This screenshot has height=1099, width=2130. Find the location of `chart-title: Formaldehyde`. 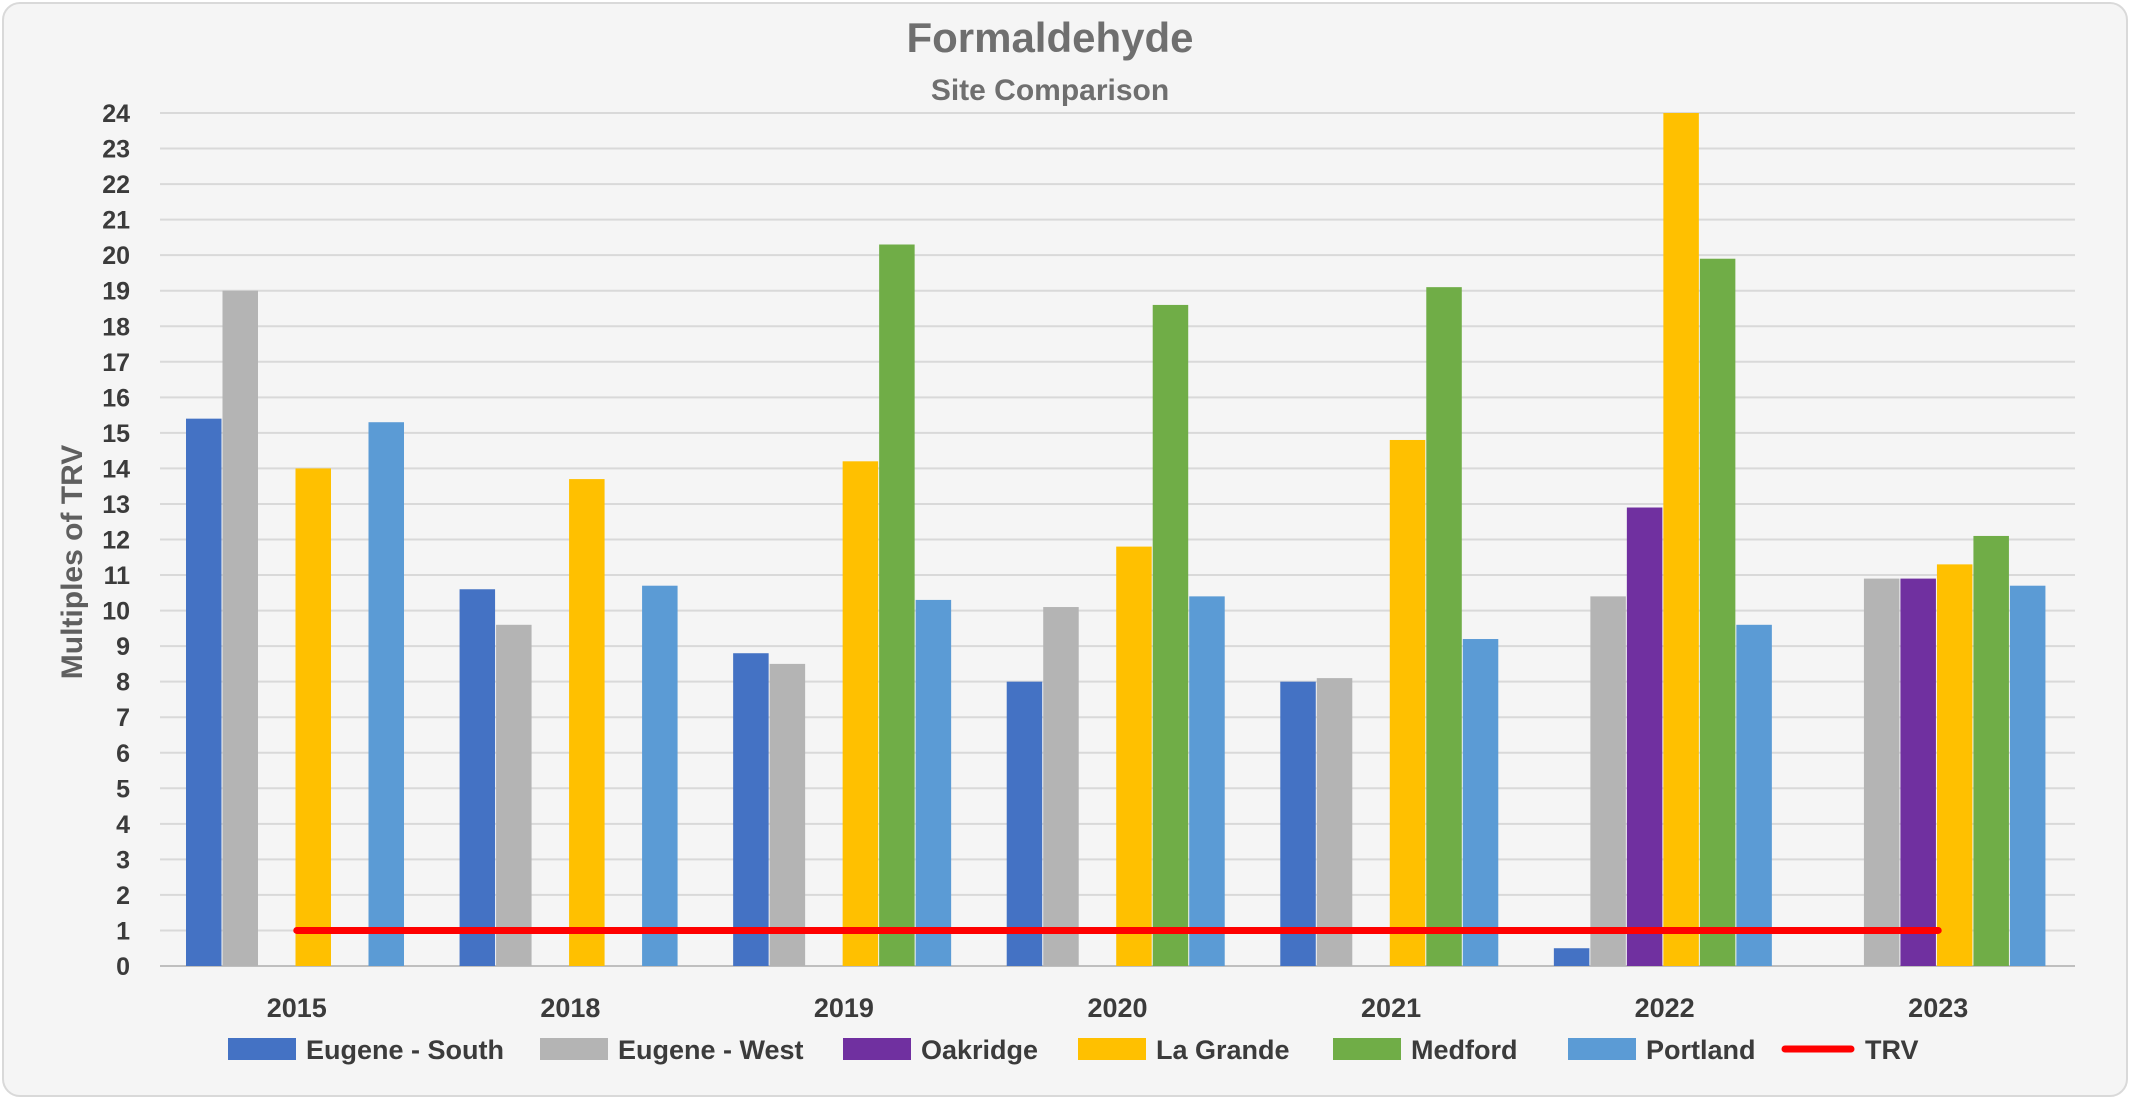

chart-title: Formaldehyde is located at coordinates (1049, 37).